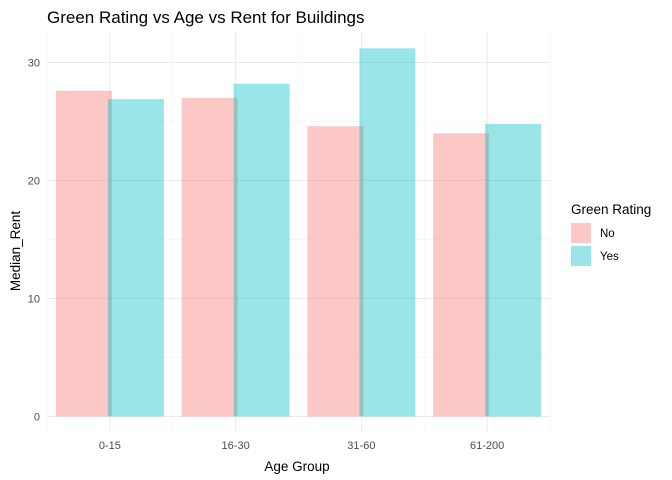  I want to click on legend-swatch-no, so click(581, 233).